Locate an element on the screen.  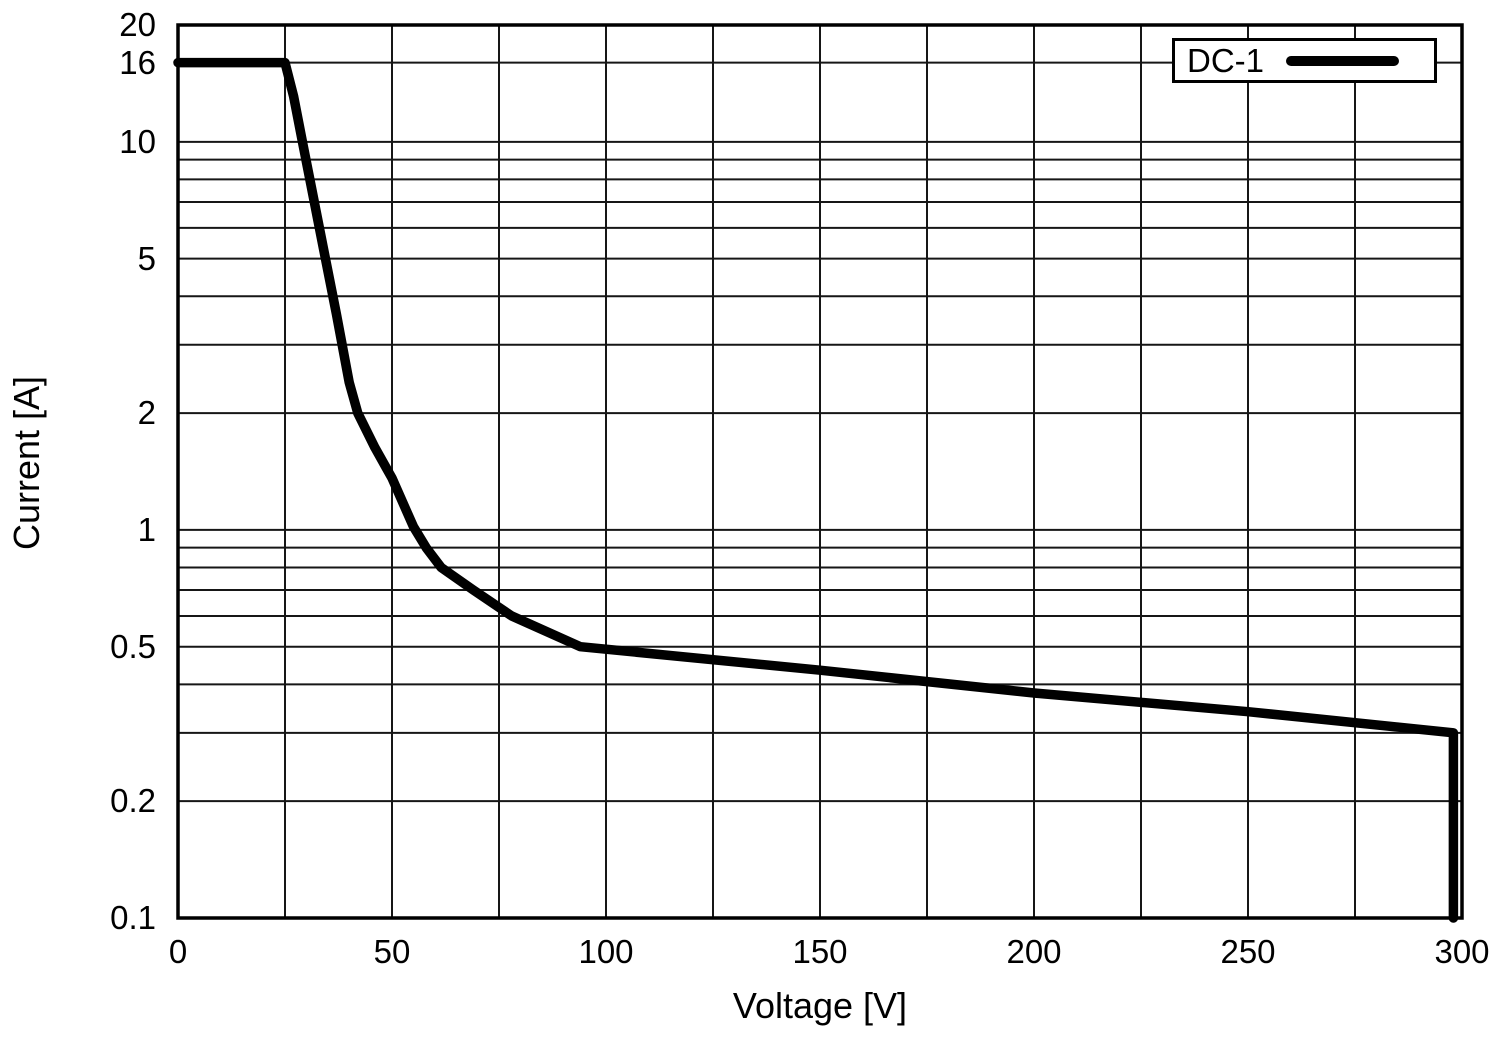
x-tick-label: 300 is located at coordinates (1462, 951).